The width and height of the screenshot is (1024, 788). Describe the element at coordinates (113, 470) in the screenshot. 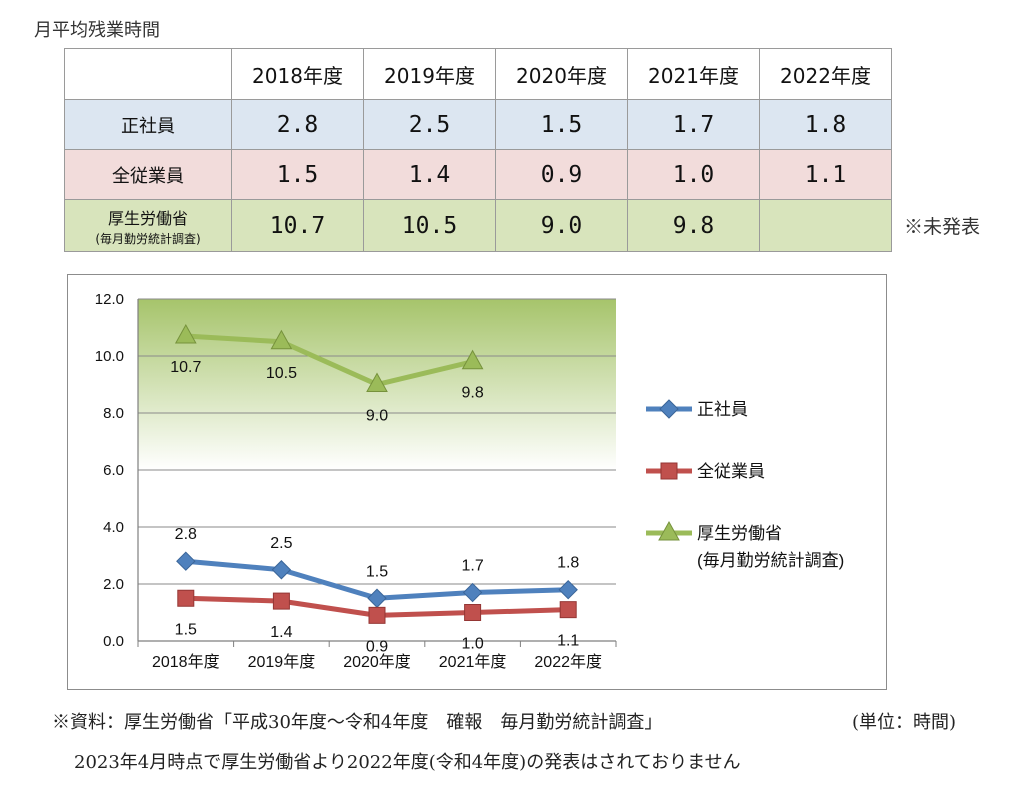

I see `y-tick-label: 6.0` at that location.